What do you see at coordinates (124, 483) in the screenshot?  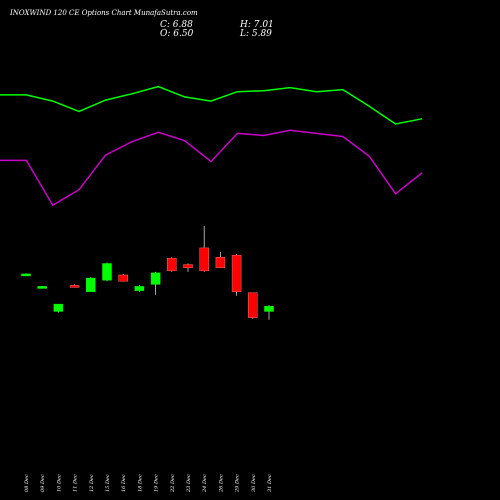 I see `x-tick-label: 16 Dec` at bounding box center [124, 483].